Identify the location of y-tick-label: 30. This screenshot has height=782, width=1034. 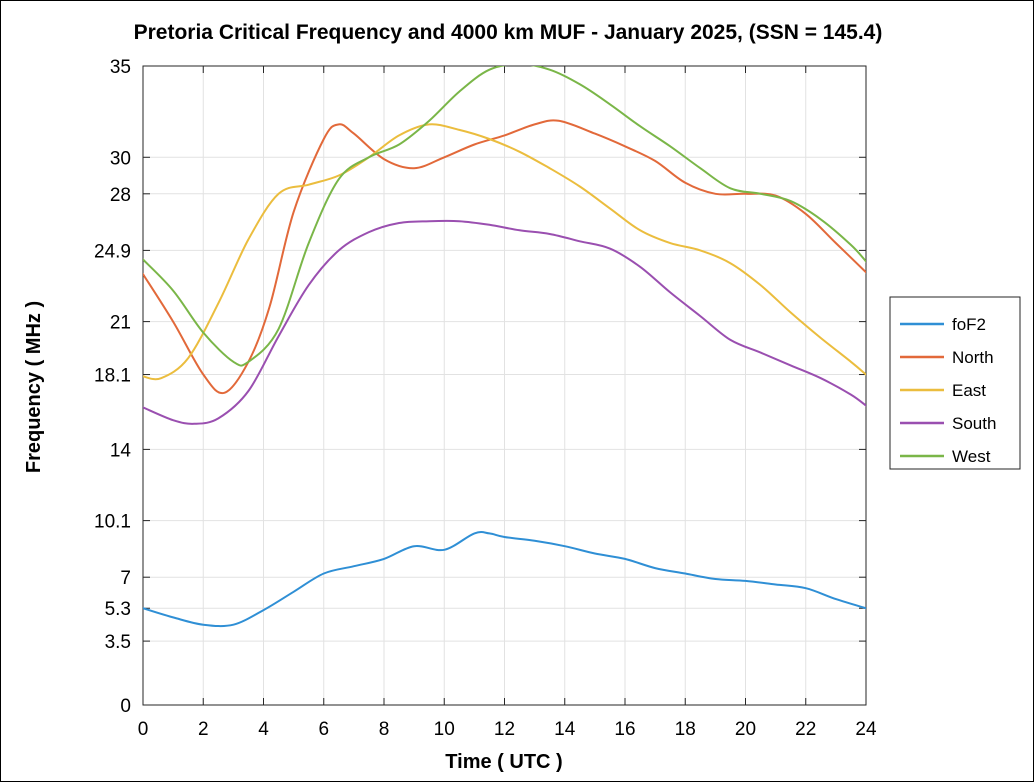
(120, 158).